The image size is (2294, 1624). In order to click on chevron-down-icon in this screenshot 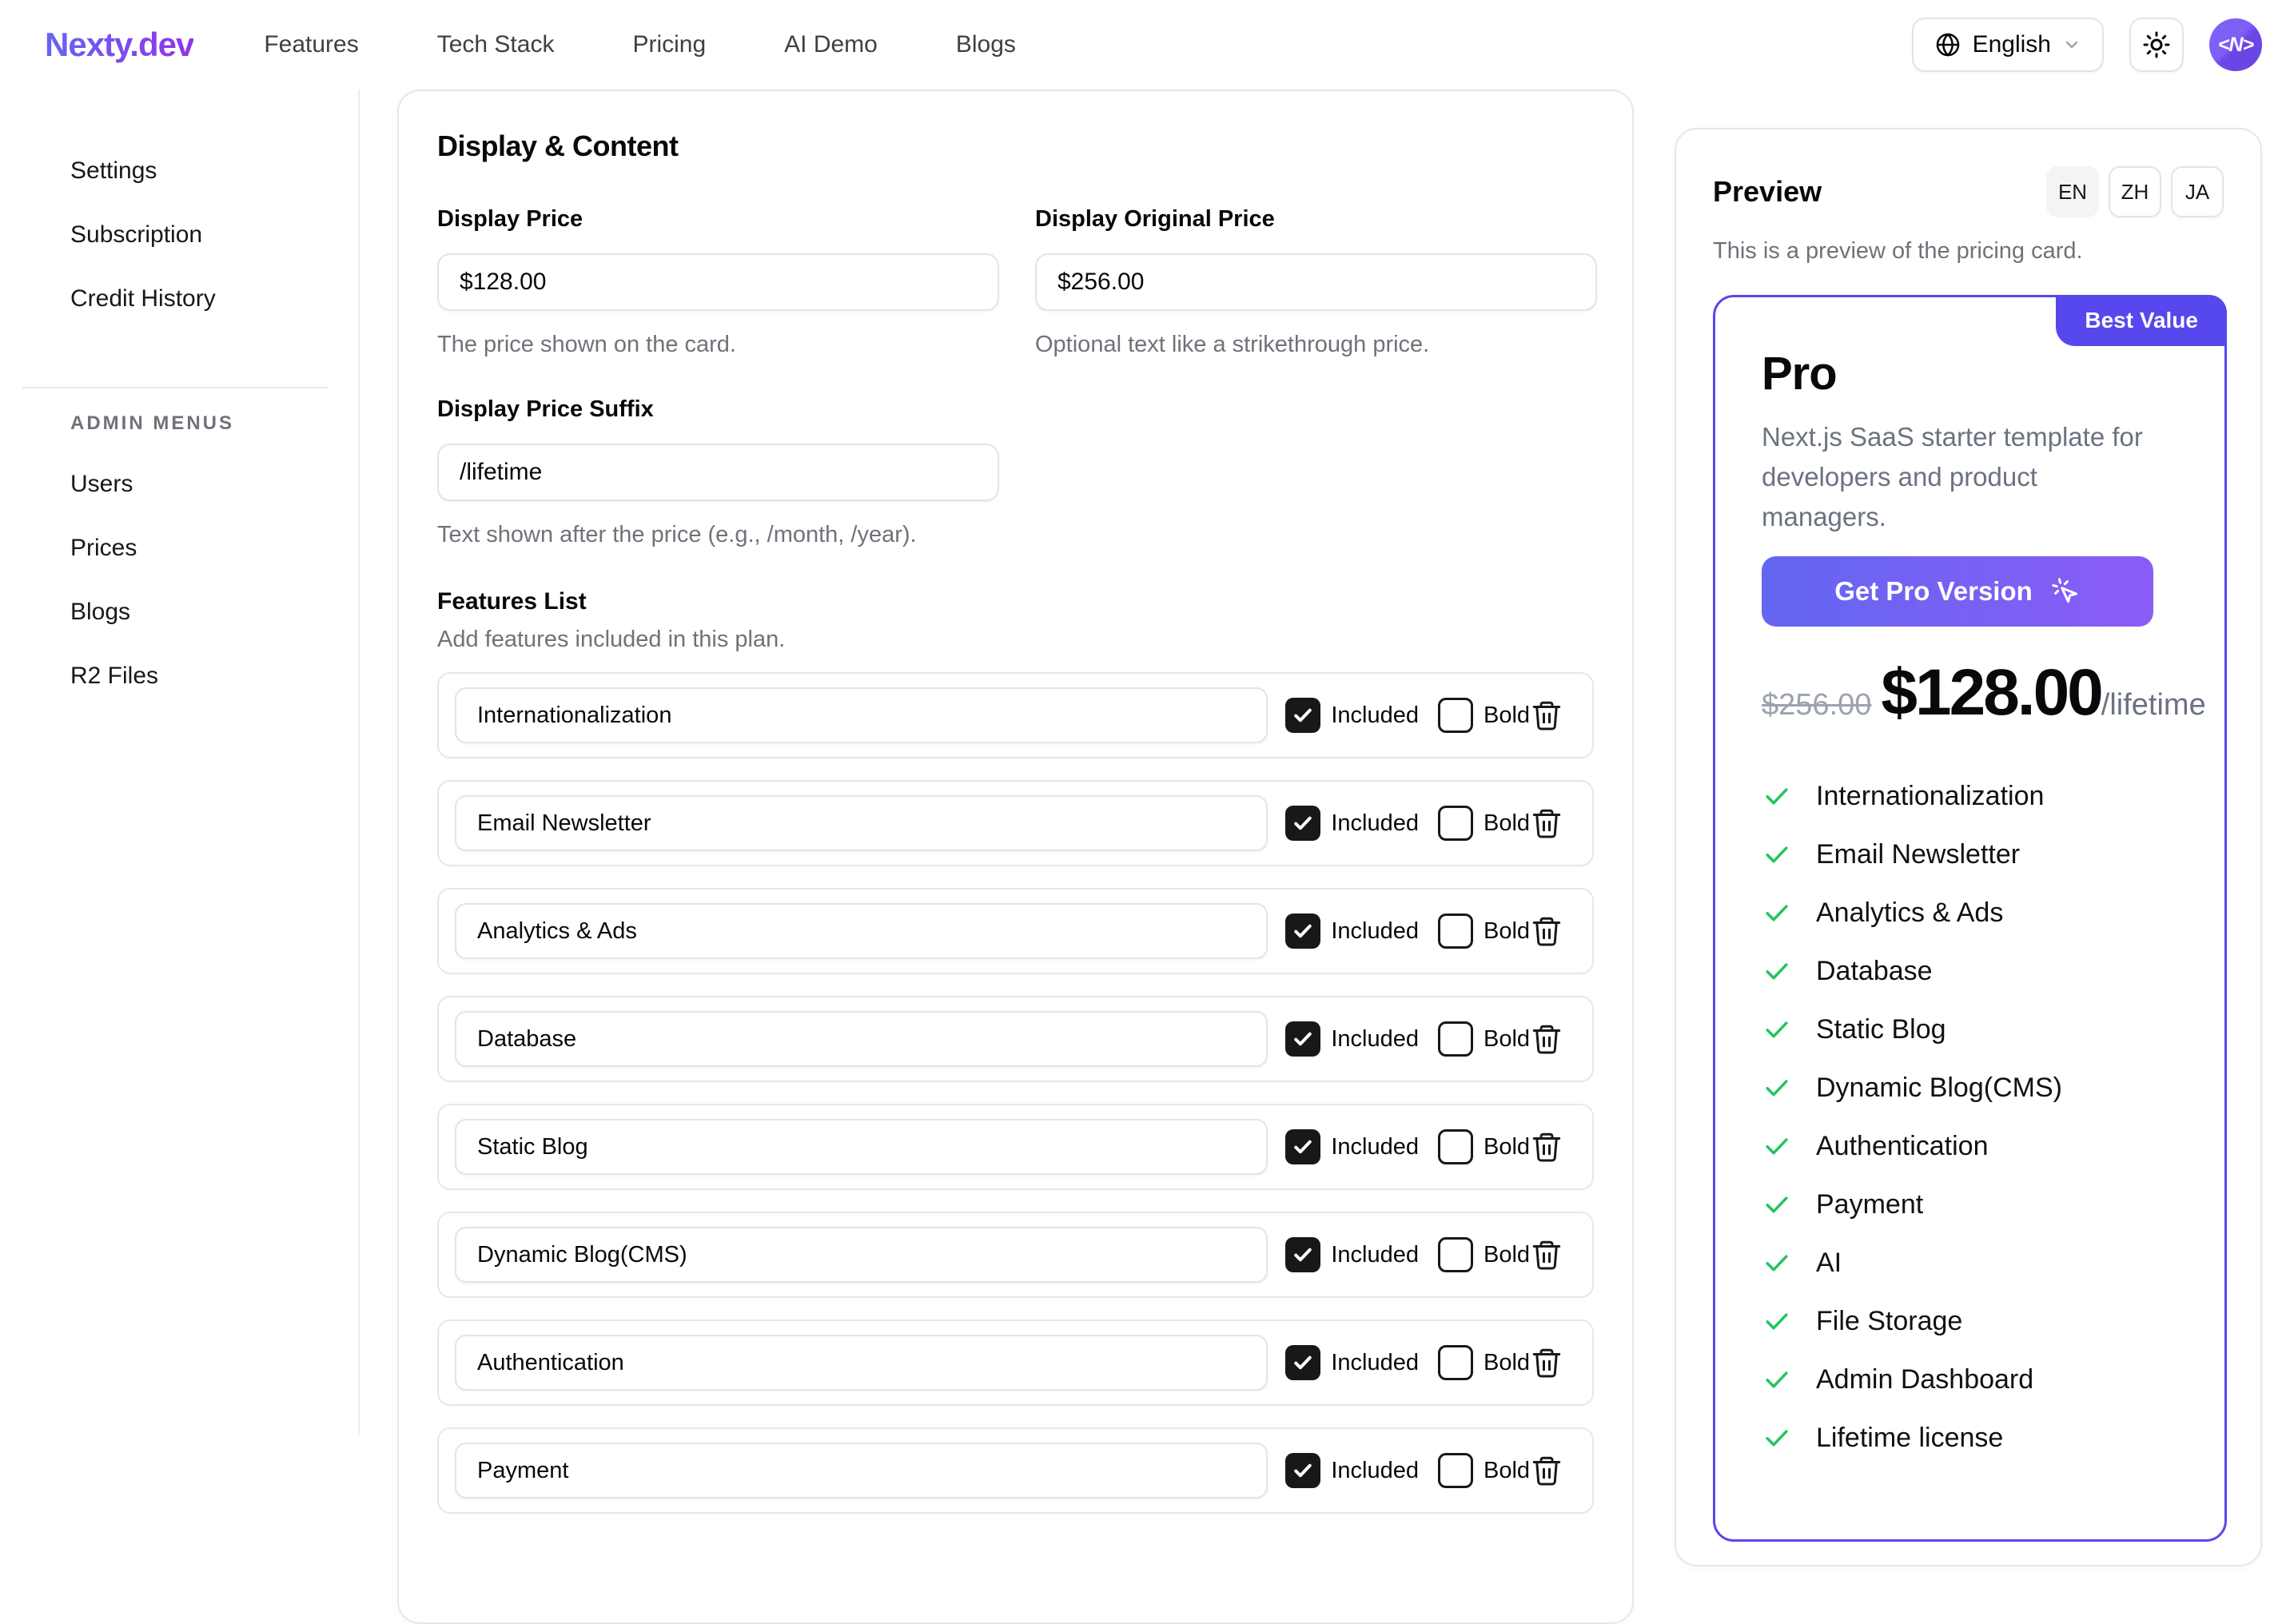, I will do `click(2071, 44)`.